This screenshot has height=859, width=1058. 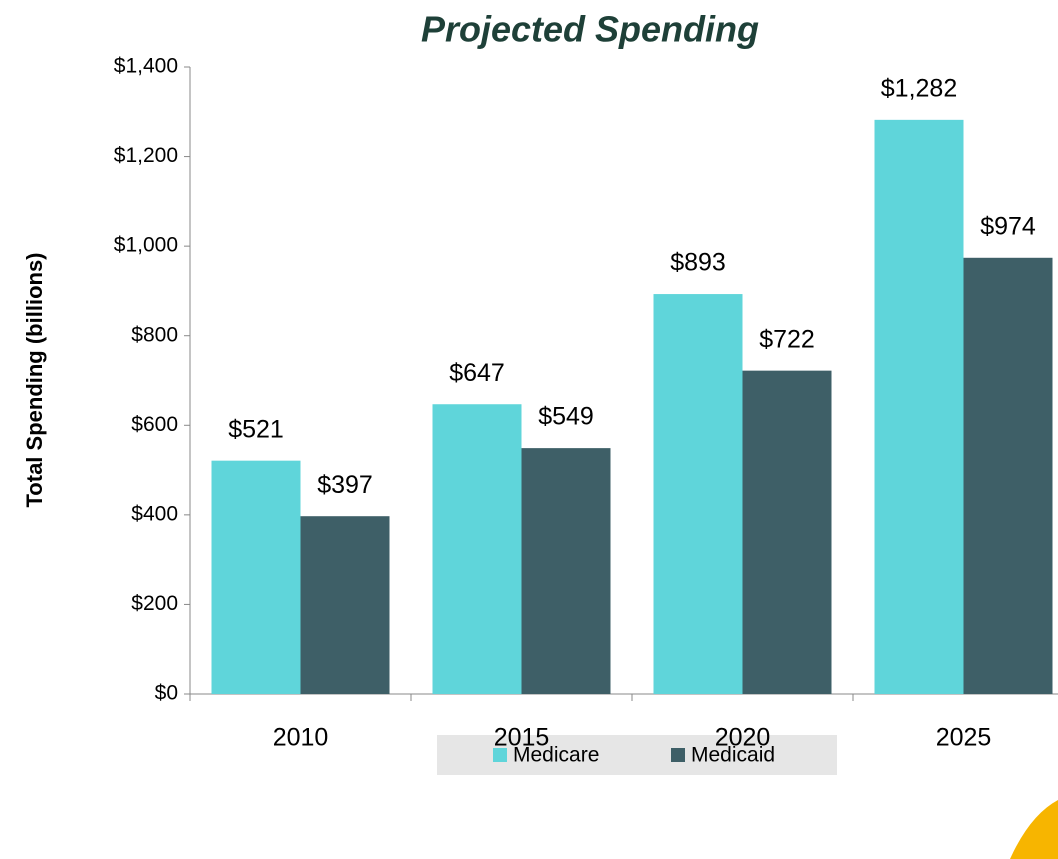 What do you see at coordinates (154, 513) in the screenshot?
I see `y-tick-label: $400` at bounding box center [154, 513].